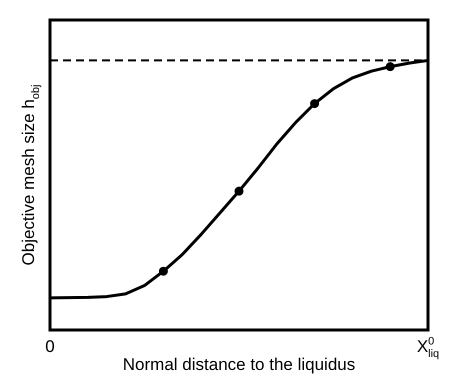 This screenshot has height=382, width=474. Describe the element at coordinates (30, 175) in the screenshot. I see `y-axis-title: Objective mesh size hobj` at that location.